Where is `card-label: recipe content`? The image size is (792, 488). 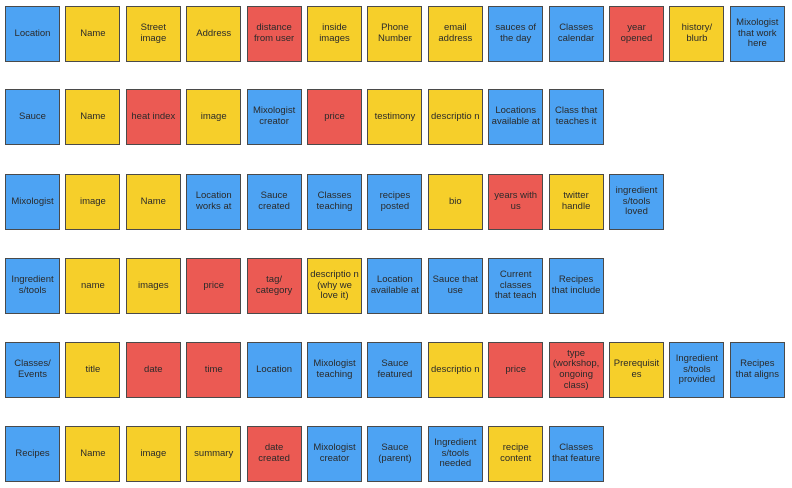 card-label: recipe content is located at coordinates (516, 453).